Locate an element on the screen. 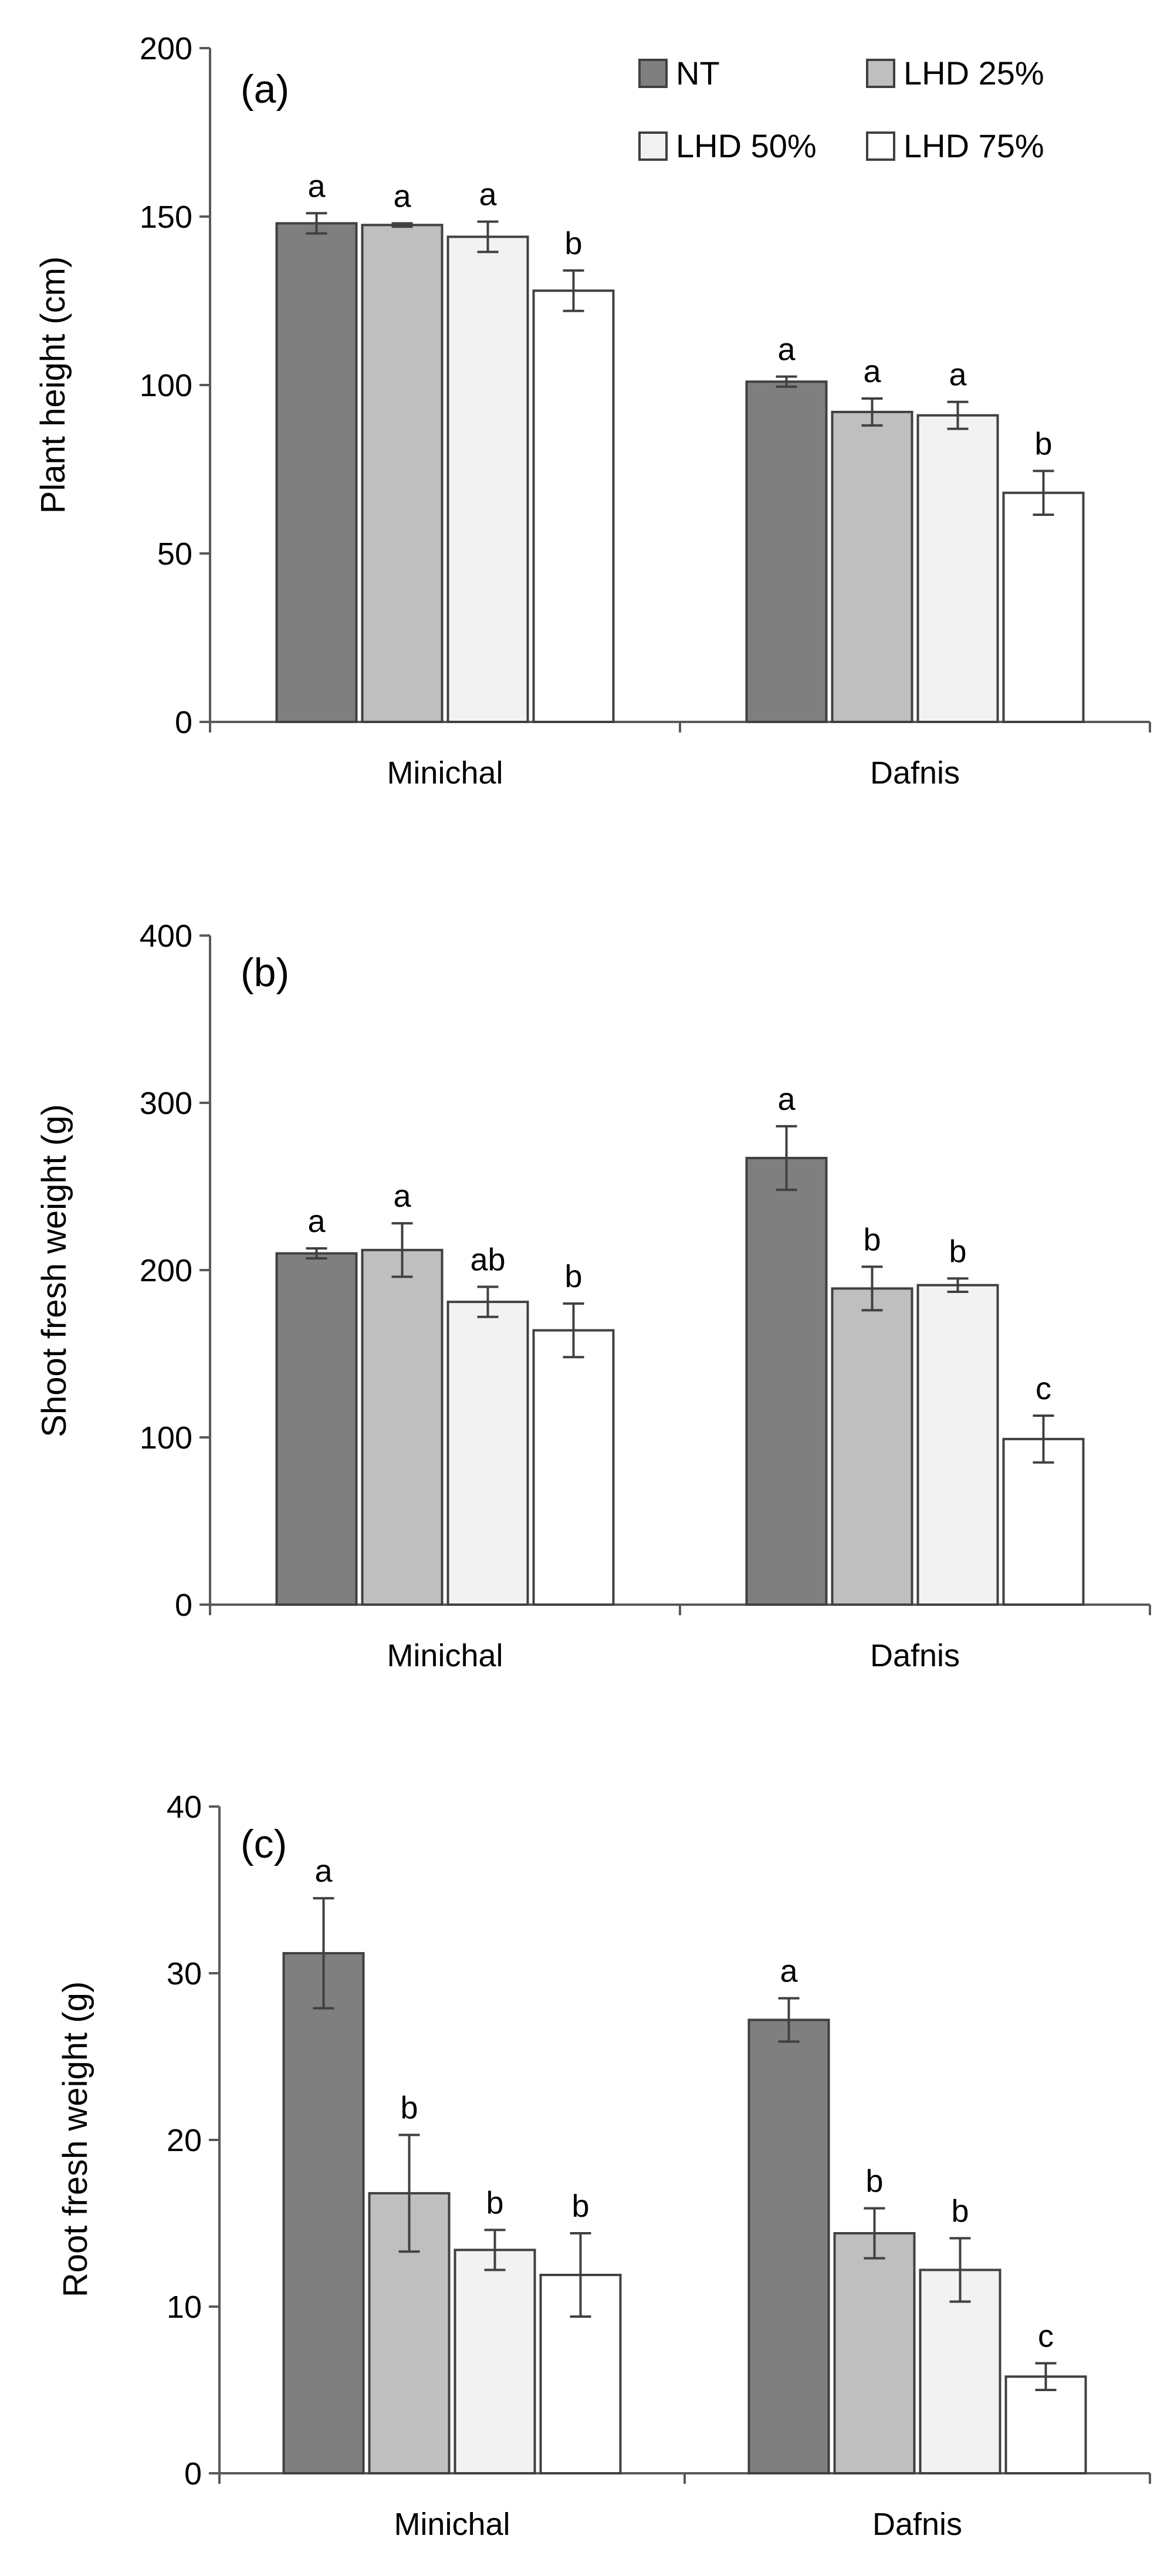  legend: NT LHD 25% LHD 50% LHD 75% is located at coordinates (841, 110).